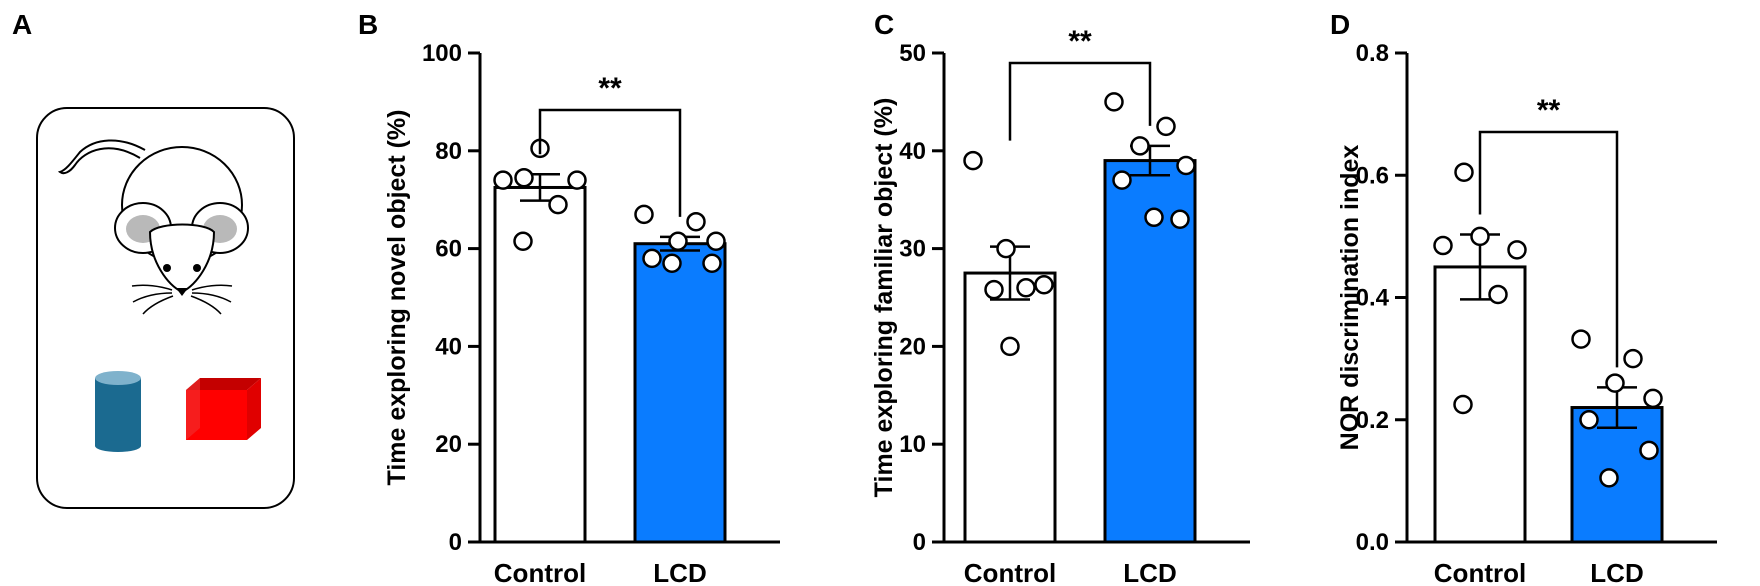  I want to click on panel-letter-c: C, so click(884, 24).